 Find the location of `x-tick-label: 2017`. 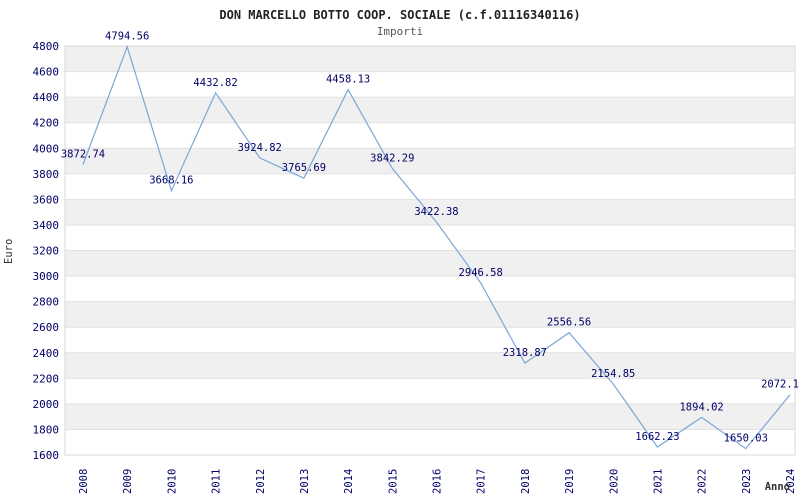

x-tick-label: 2017 is located at coordinates (482, 481).